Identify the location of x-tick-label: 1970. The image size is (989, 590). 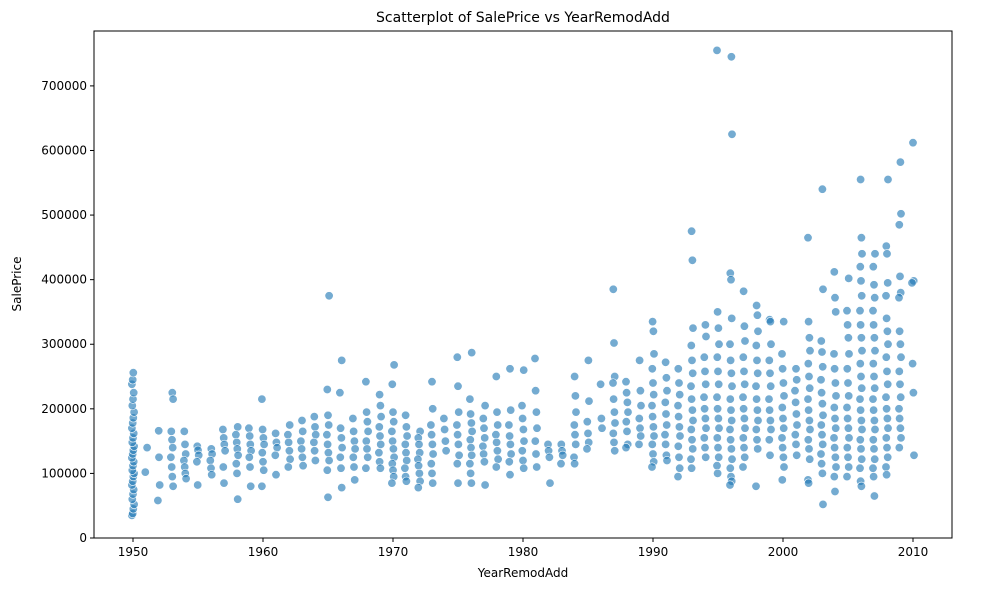
(393, 552).